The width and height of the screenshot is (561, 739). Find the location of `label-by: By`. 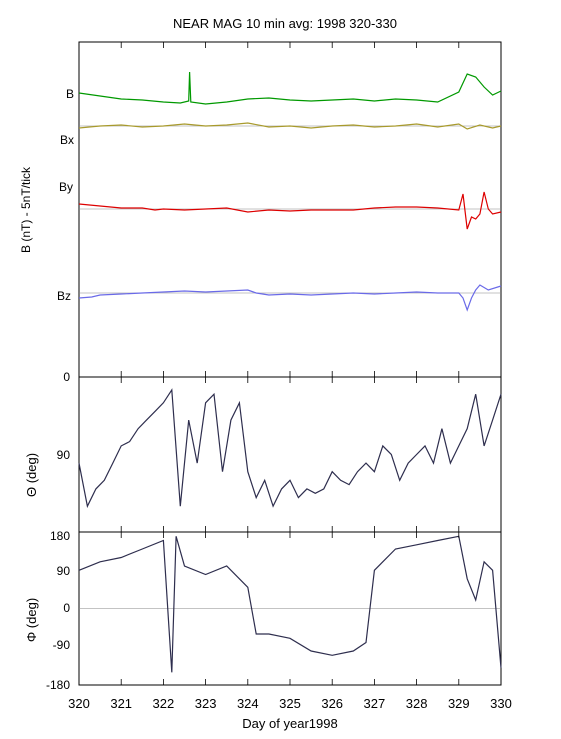

label-by: By is located at coordinates (66, 187).